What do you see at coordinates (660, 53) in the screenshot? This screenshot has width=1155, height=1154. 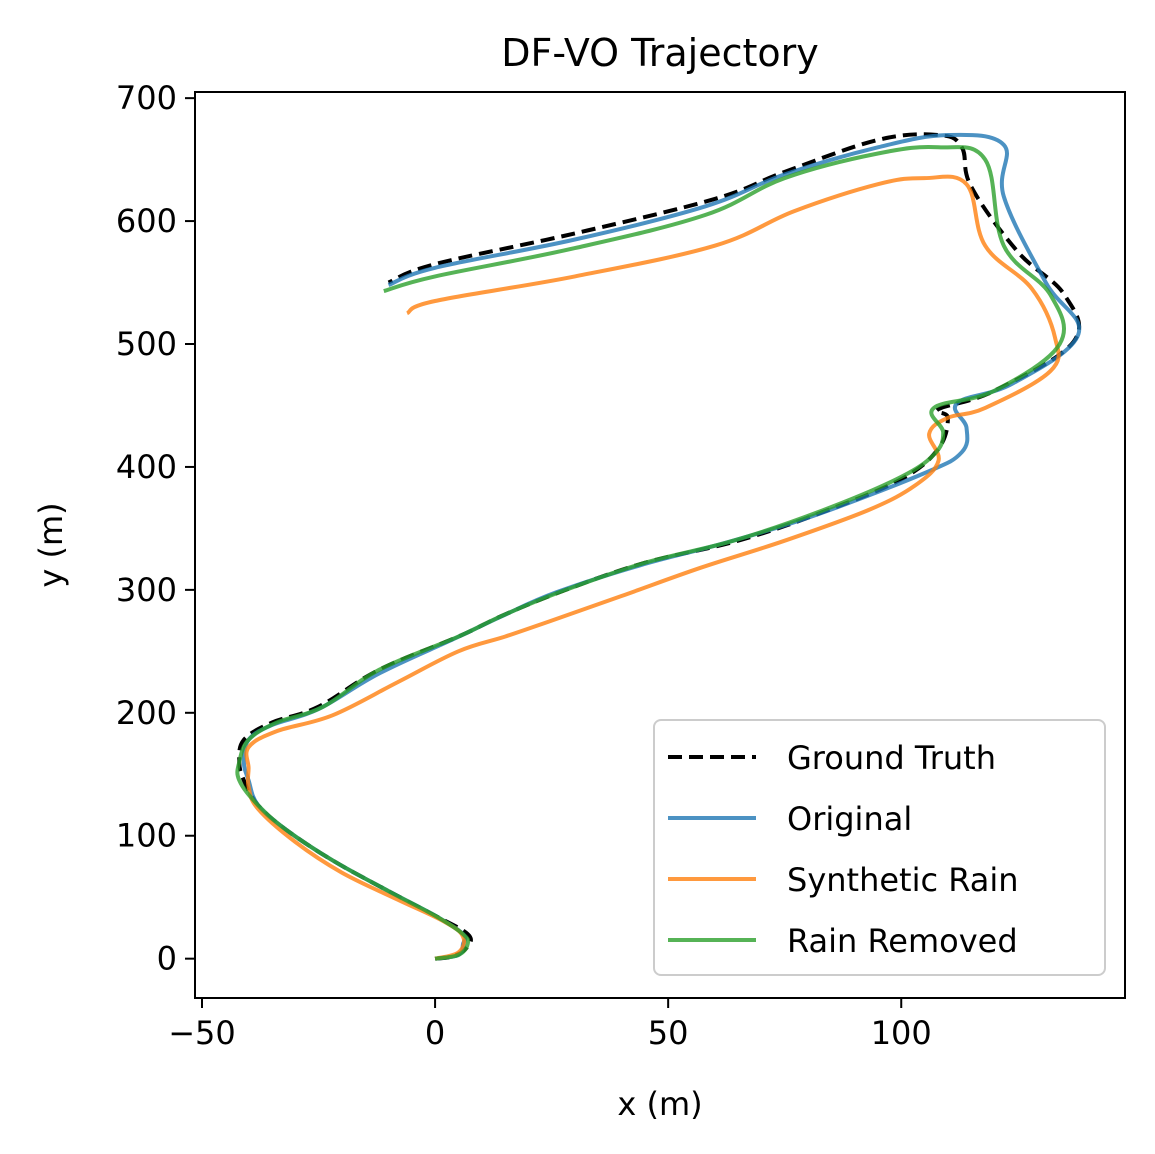 I see `chart-title: DF-VO Trajectory` at bounding box center [660, 53].